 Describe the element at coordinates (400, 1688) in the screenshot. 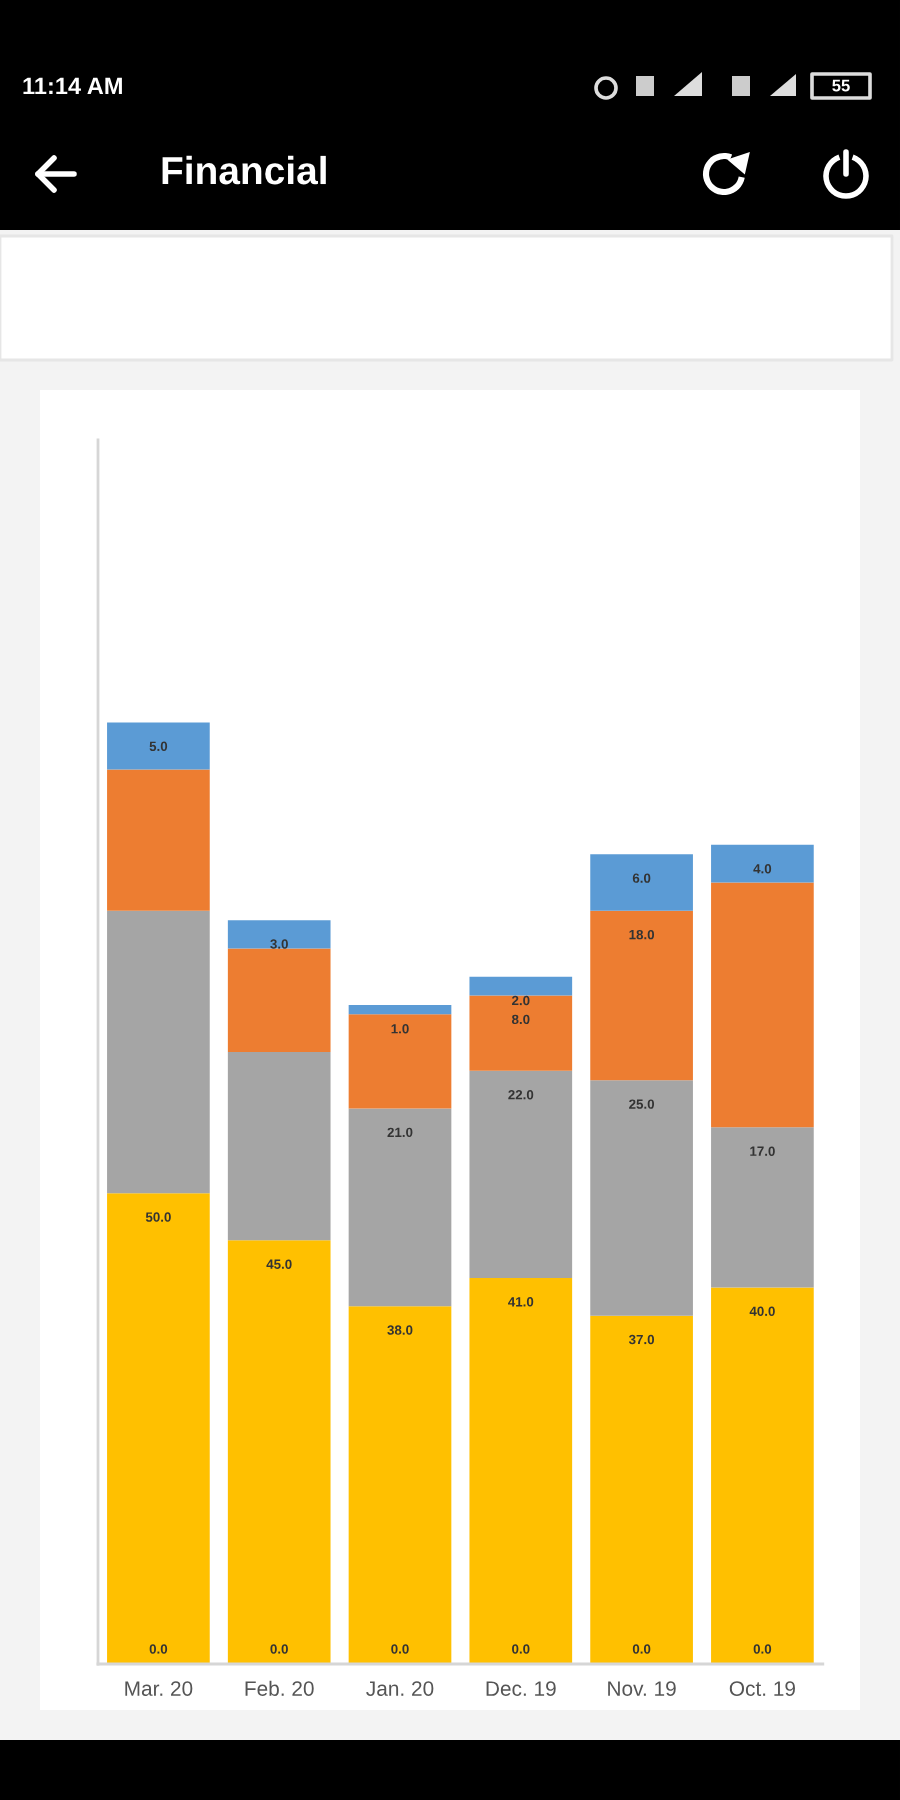

I see `x-tick-label: Jan. 20` at that location.